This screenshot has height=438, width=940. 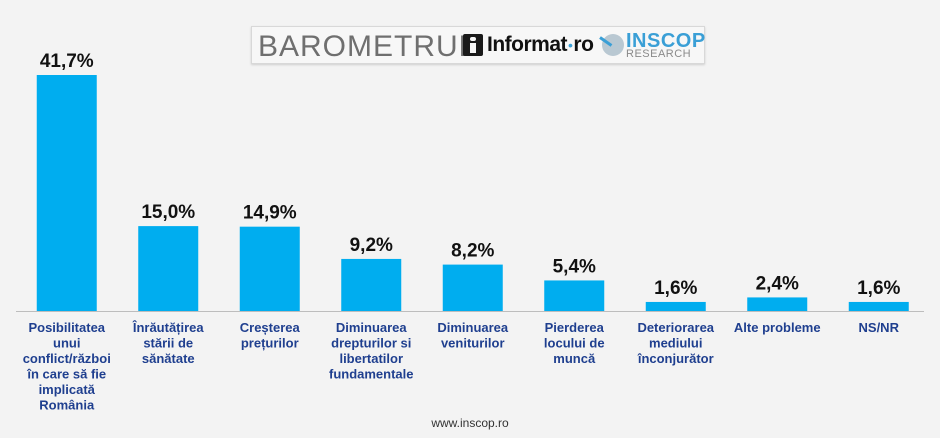 I want to click on header-logo-box: BAROMETRUL Informat • ro INSCOP RESEARCH, so click(x=478, y=45).